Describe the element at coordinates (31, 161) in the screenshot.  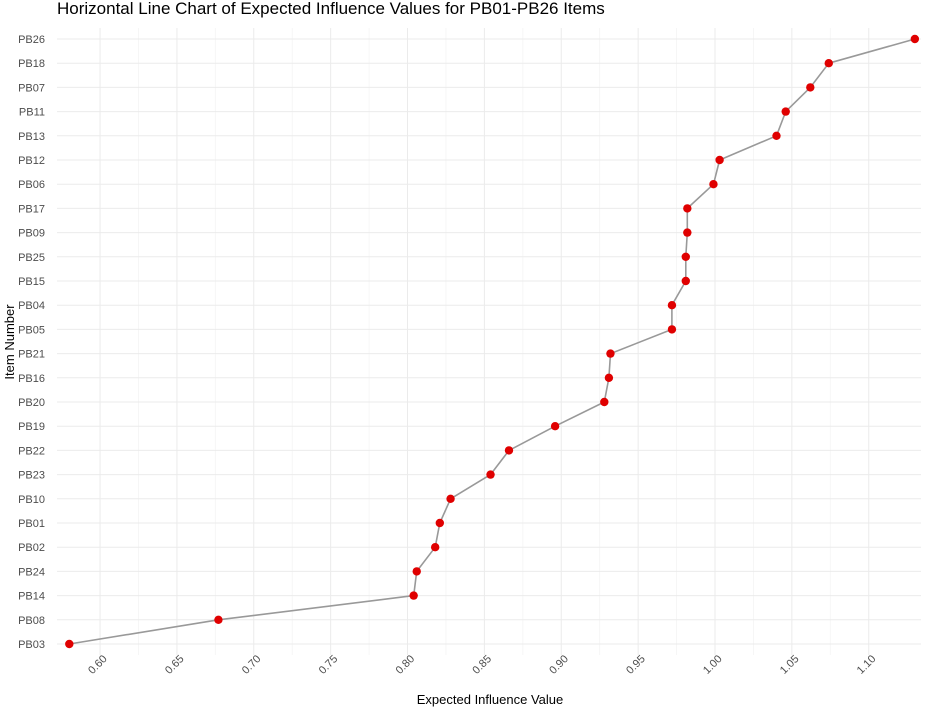
I see `y-tick-label: PB12` at that location.